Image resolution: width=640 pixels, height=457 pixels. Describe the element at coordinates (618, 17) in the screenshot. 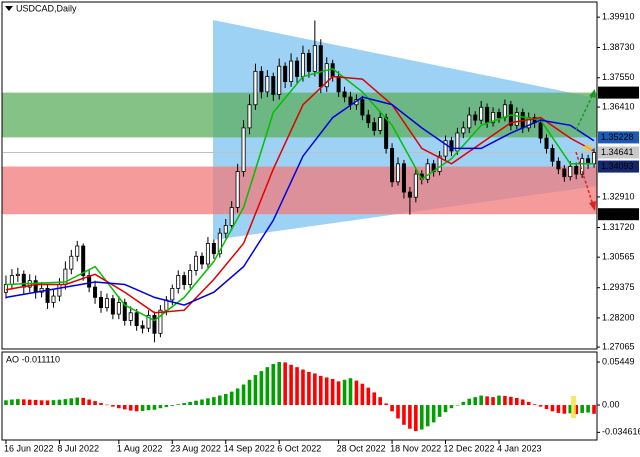

I see `y-tick-label: 1.39910` at that location.